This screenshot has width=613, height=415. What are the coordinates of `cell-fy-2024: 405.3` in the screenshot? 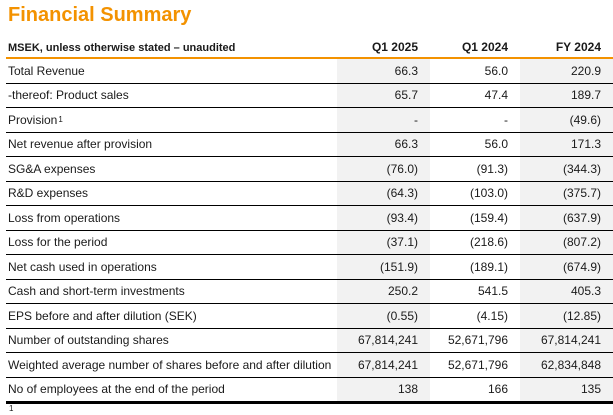 It's located at (566, 291).